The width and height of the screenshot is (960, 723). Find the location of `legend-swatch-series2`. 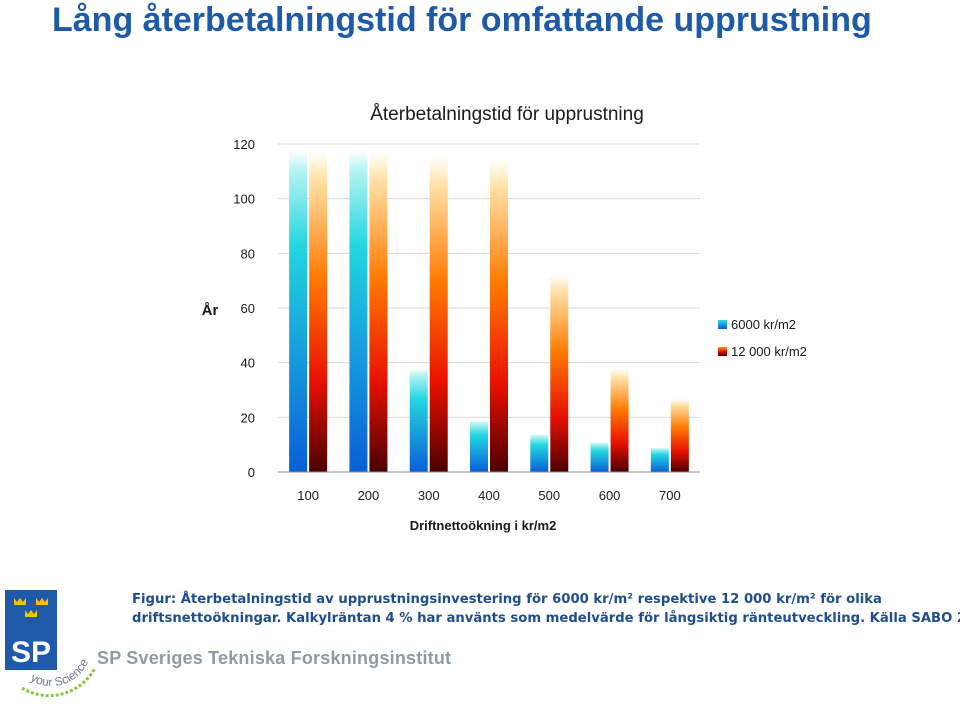

legend-swatch-series2 is located at coordinates (722, 351).